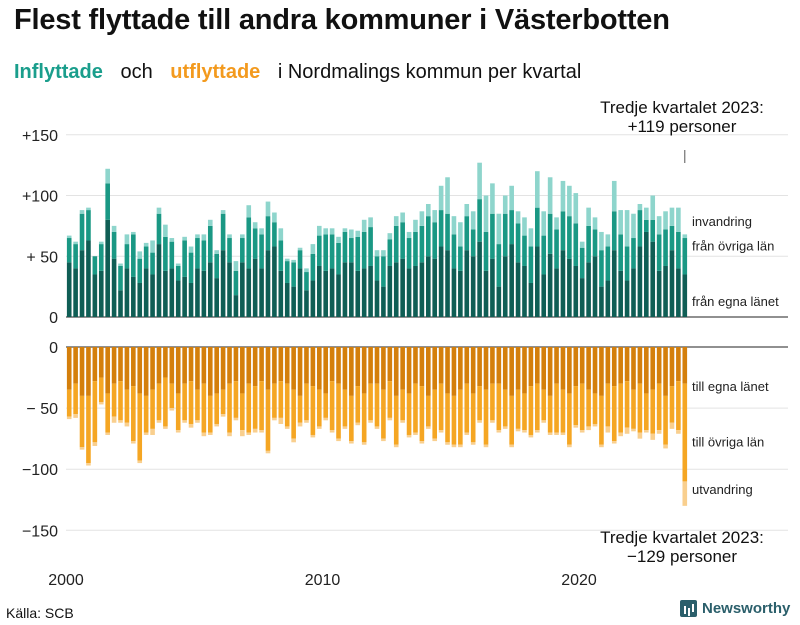  I want to click on subtitle-utflyttade: utflyttade, so click(215, 72).